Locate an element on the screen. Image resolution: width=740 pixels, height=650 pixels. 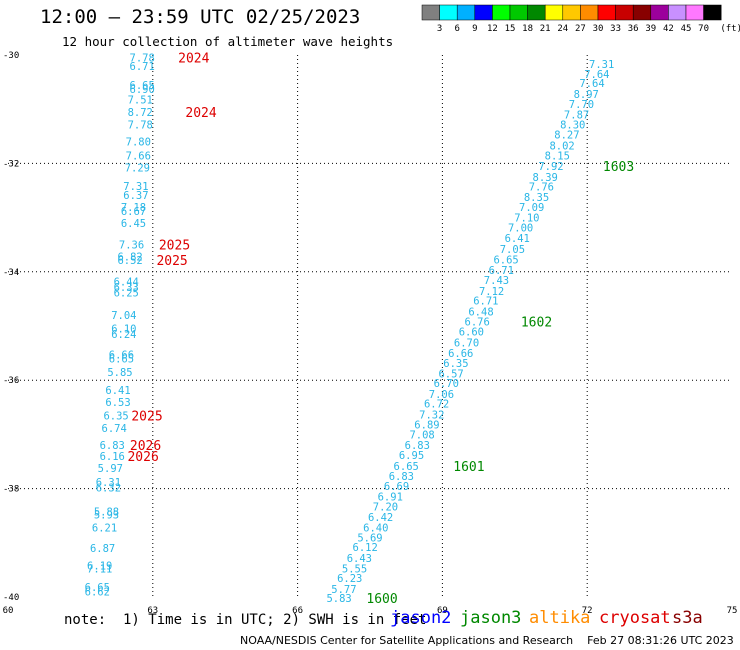
data-point-label: 6.66 is located at coordinates (460, 354).